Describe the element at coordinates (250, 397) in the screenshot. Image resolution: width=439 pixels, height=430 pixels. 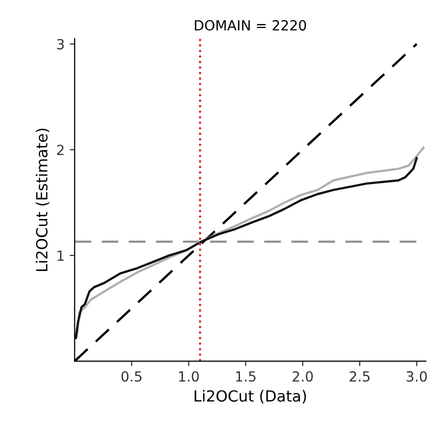
I see `x-axis-title: Li2OCut (Data)` at that location.